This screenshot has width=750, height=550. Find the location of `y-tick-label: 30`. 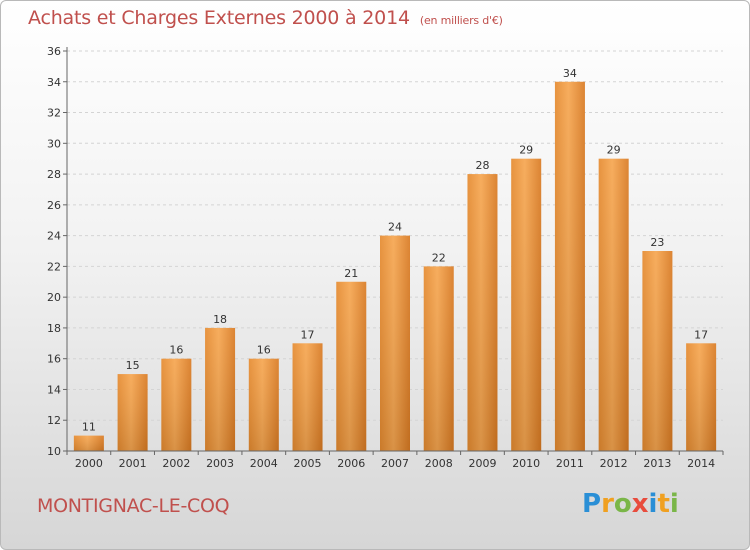

y-tick-label: 30 is located at coordinates (54, 143).